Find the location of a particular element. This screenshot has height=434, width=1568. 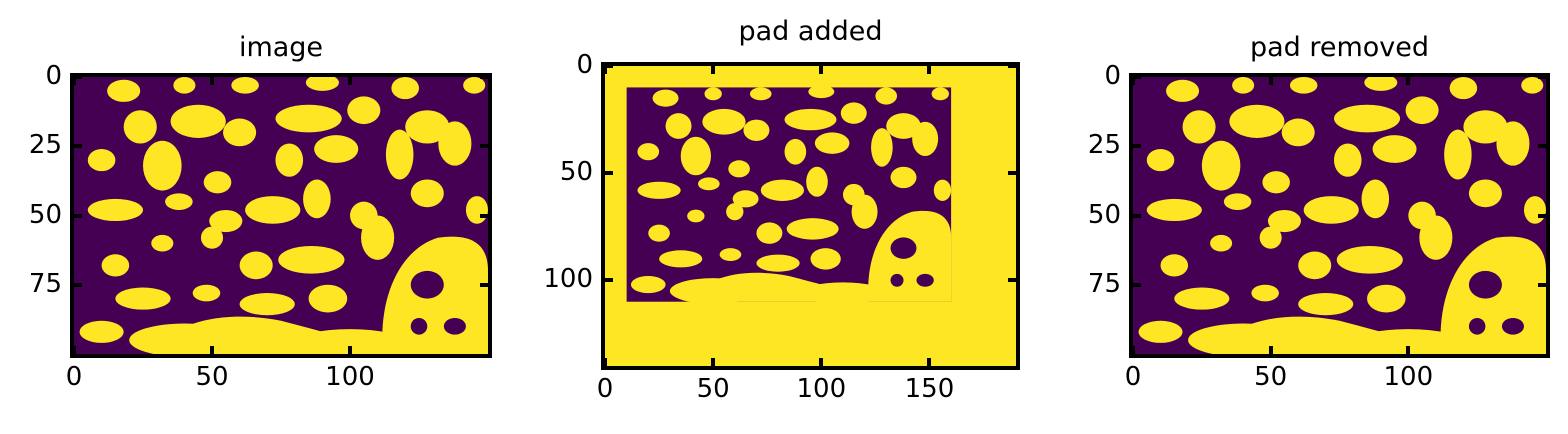

chart-title: image is located at coordinates (281, 47).